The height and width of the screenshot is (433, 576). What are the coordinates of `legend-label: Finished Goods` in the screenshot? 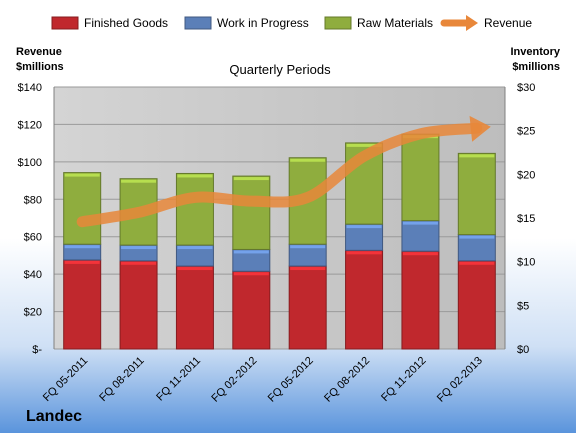 It's located at (126, 23).